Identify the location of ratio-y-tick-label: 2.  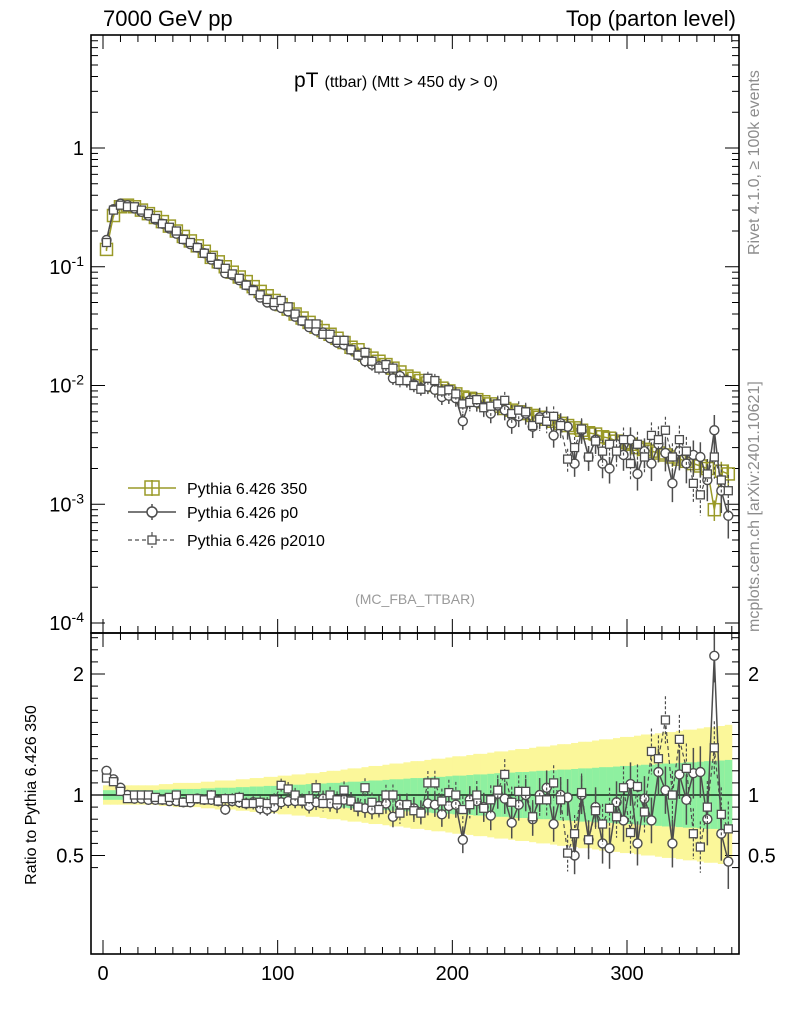
(78, 675).